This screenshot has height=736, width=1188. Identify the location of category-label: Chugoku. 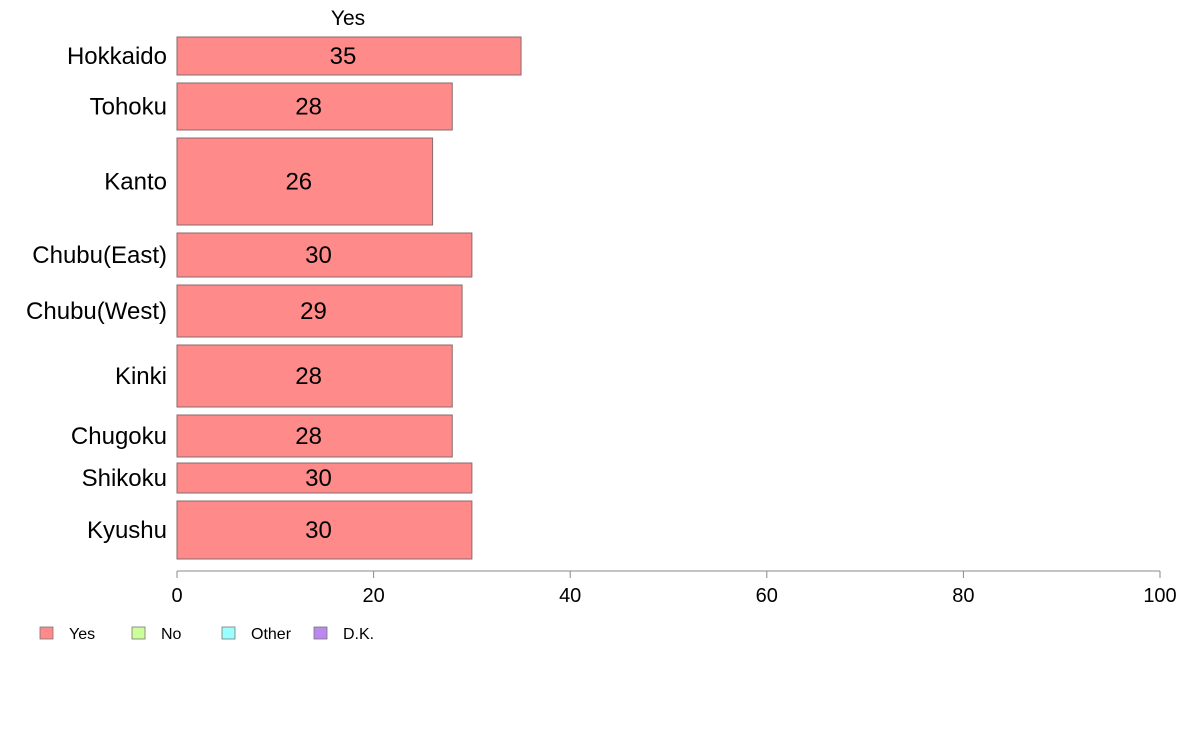
(119, 436).